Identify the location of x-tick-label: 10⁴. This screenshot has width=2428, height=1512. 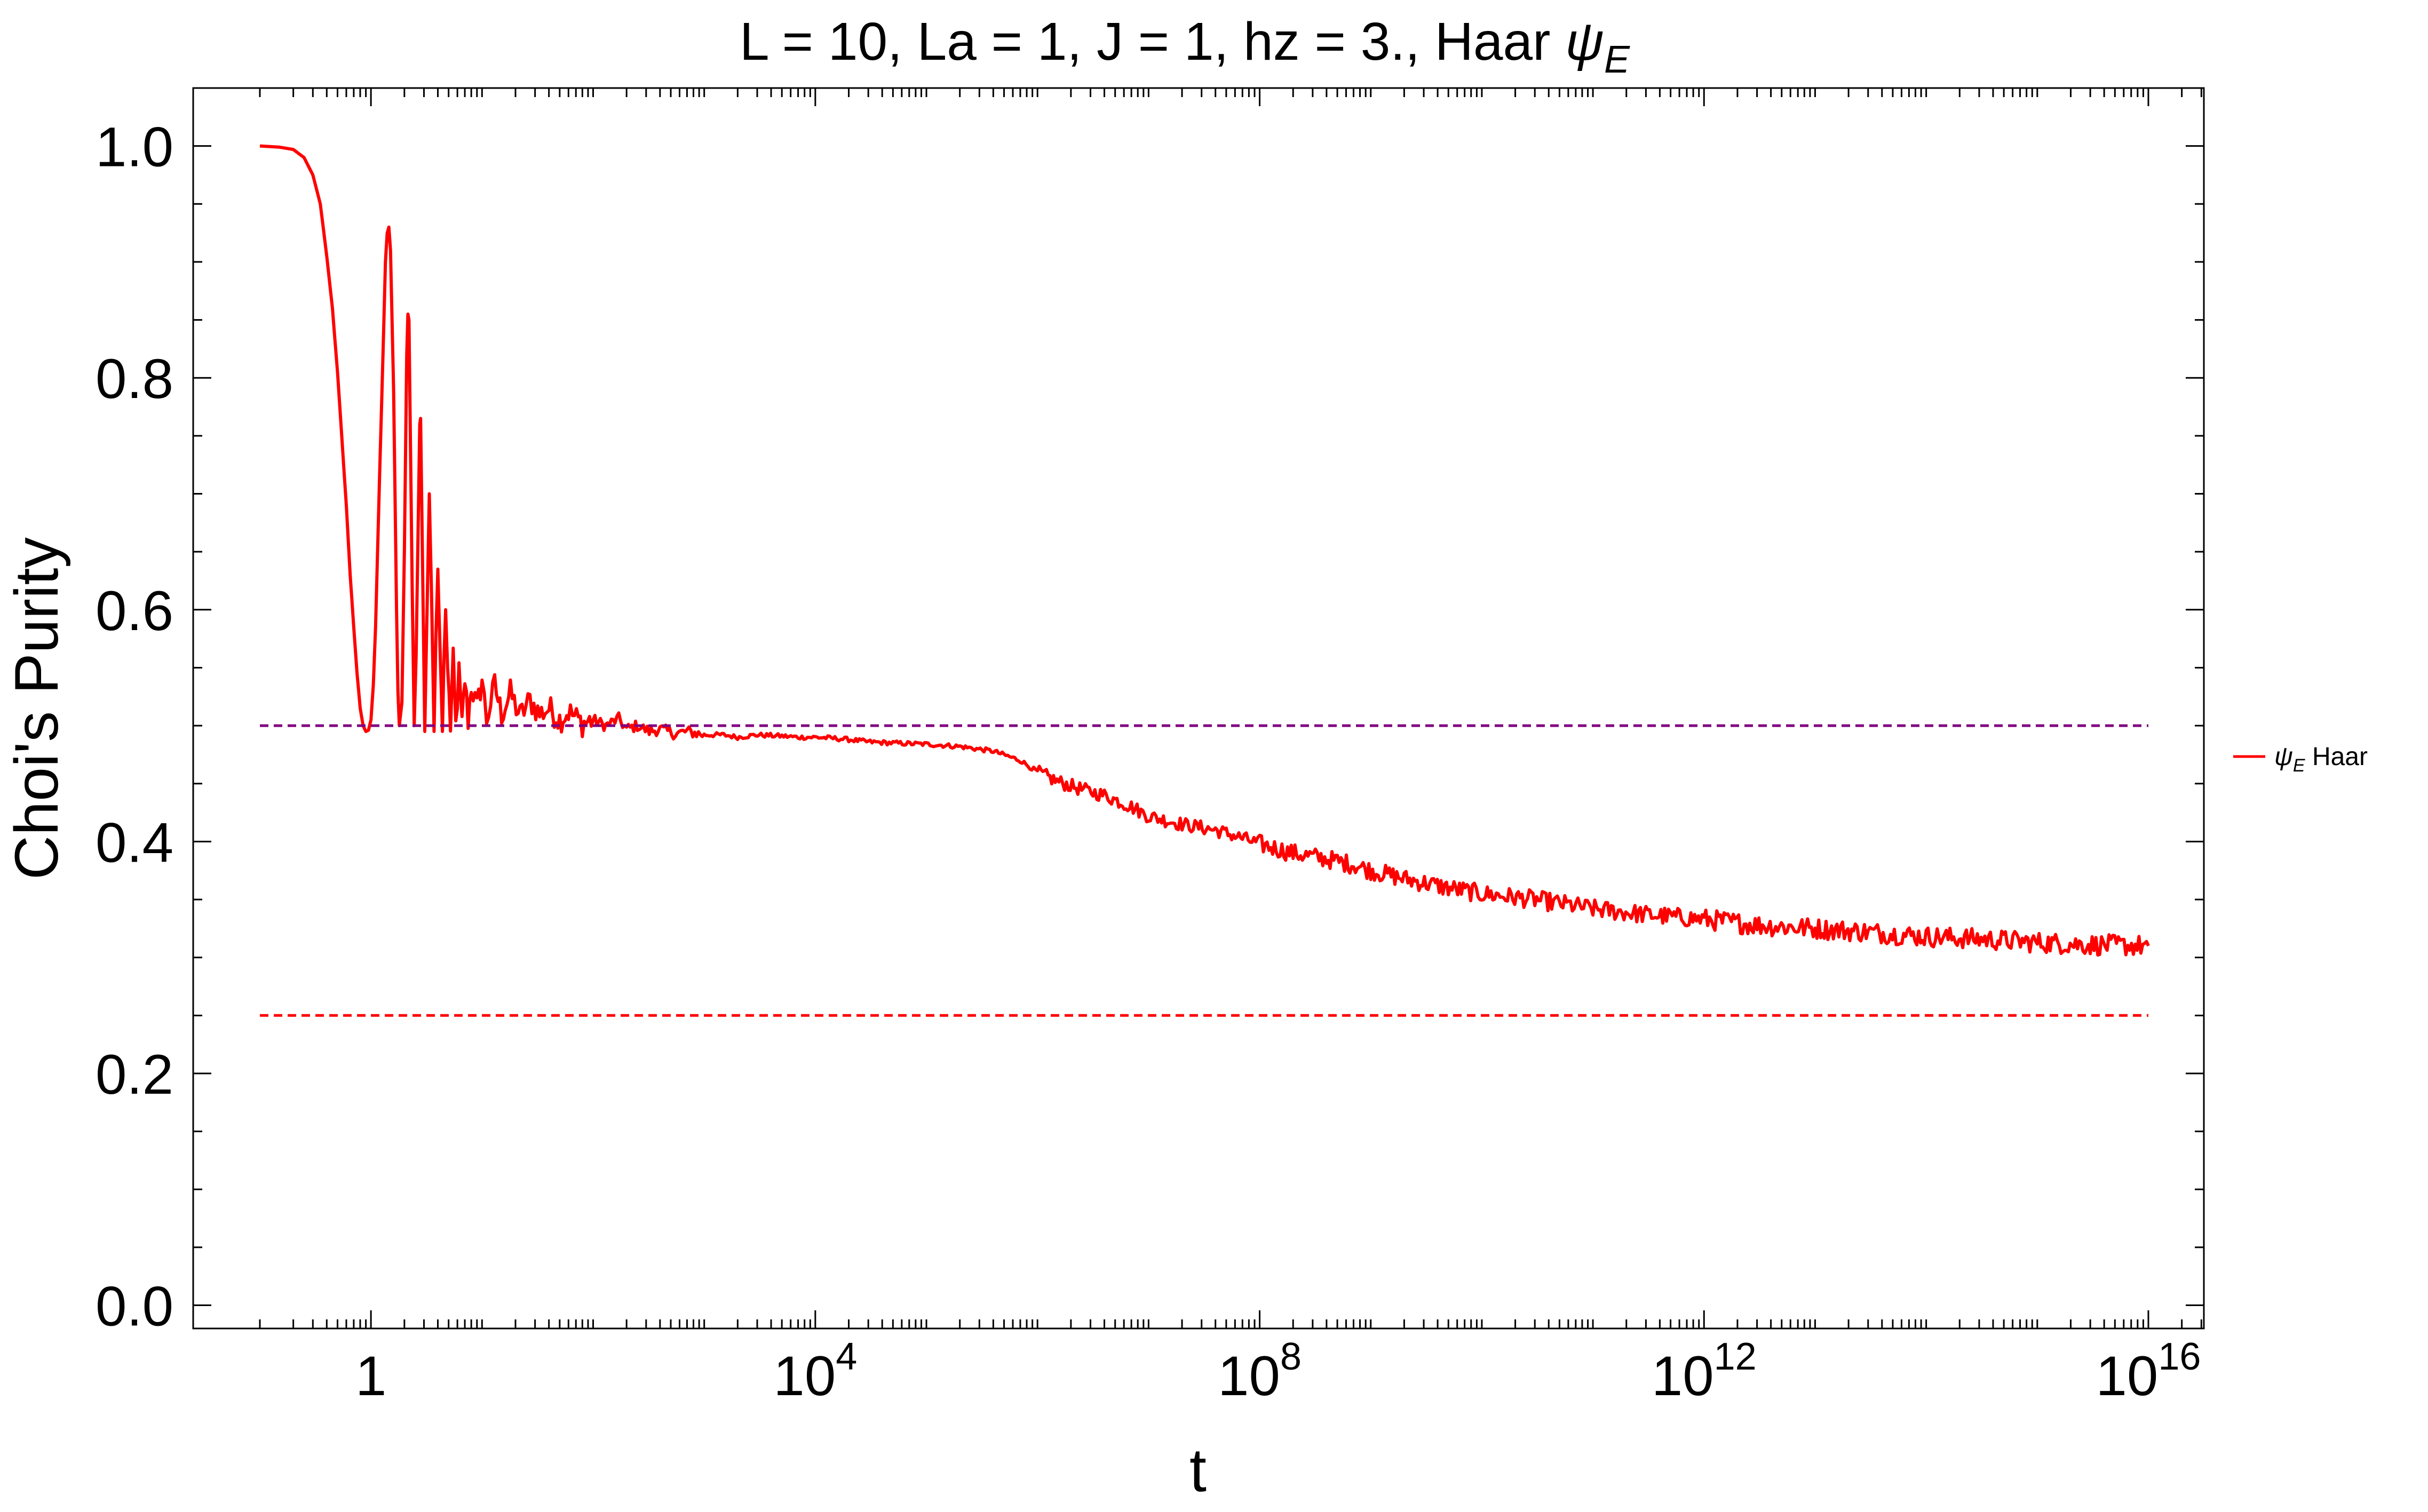
(815, 1371).